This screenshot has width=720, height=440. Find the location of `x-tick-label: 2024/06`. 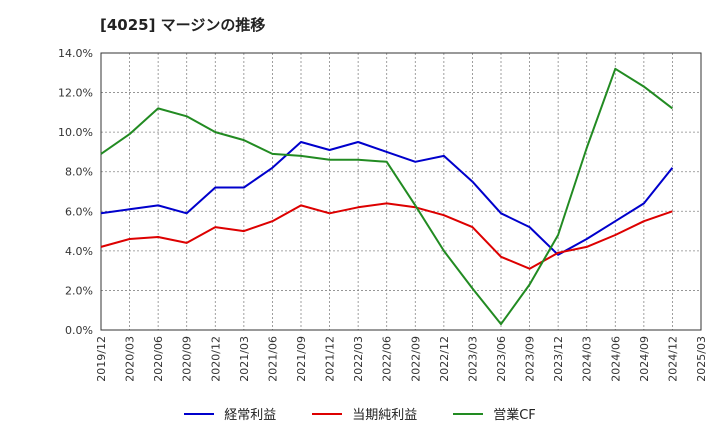

x-tick-label: 2024/06 is located at coordinates (615, 359).